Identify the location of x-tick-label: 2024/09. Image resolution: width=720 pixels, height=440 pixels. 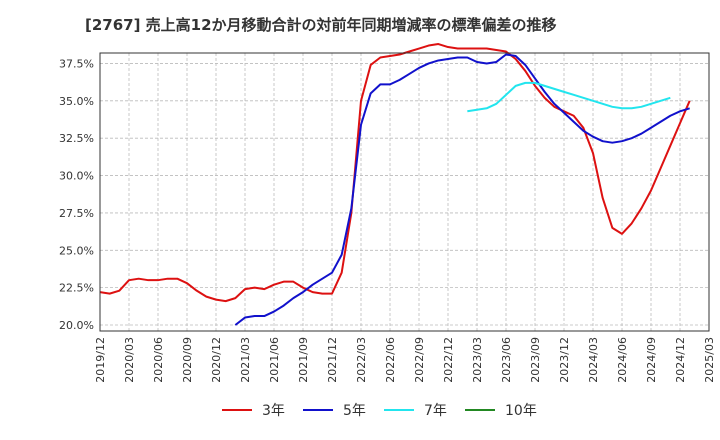
(651, 360).